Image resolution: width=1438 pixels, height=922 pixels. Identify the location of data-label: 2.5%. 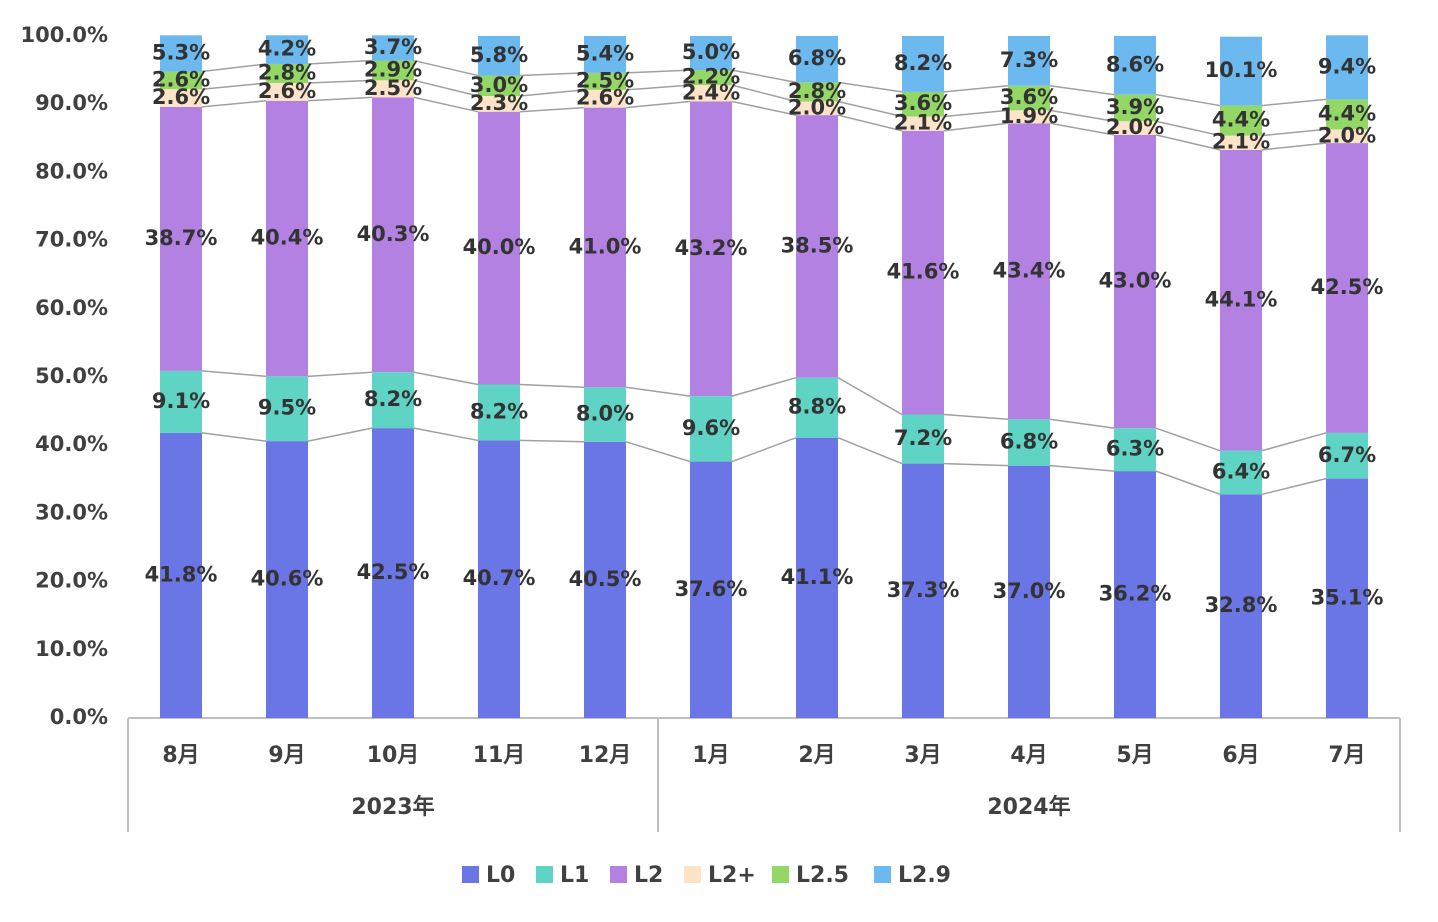
(393, 88).